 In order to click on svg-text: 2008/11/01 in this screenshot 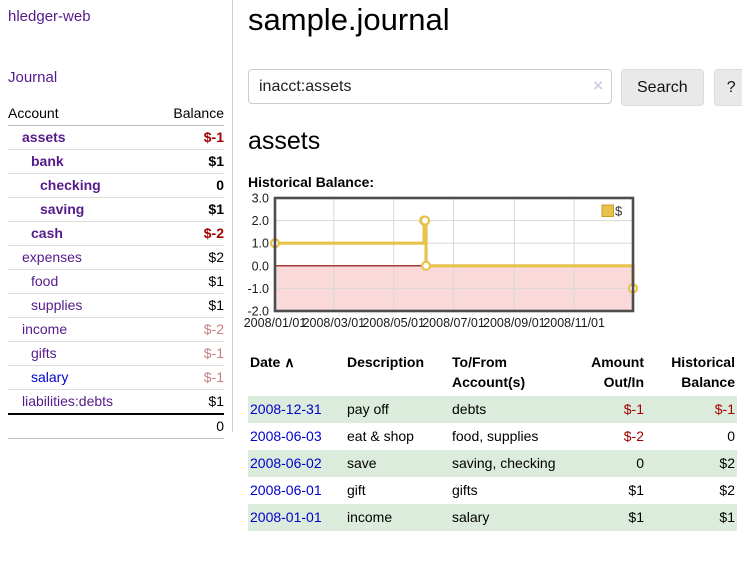, I will do `click(574, 323)`.